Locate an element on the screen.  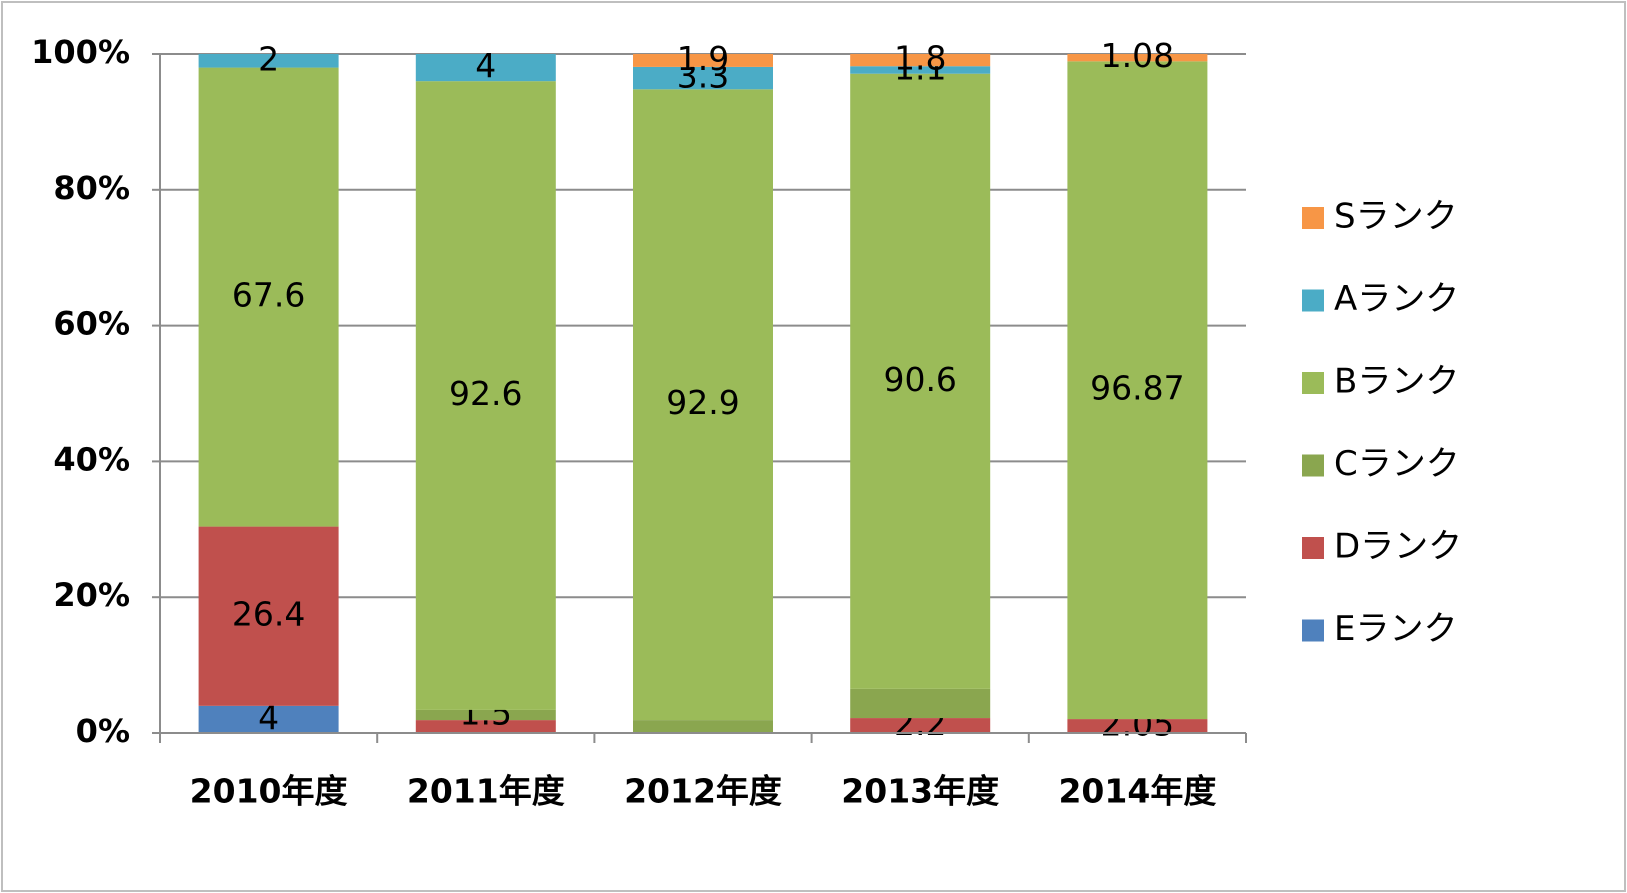
x-tick-label: 2014年度 is located at coordinates (1137, 791).